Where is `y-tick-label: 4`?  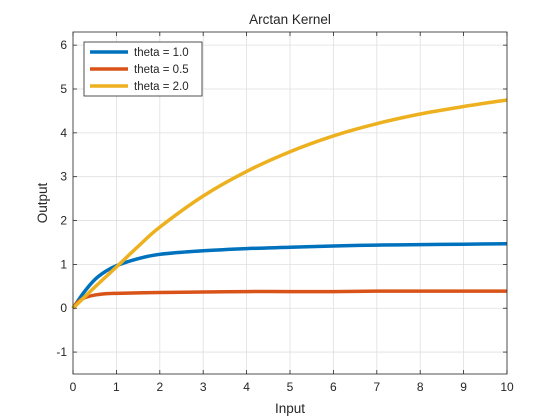
y-tick-label: 4 is located at coordinates (63, 133).